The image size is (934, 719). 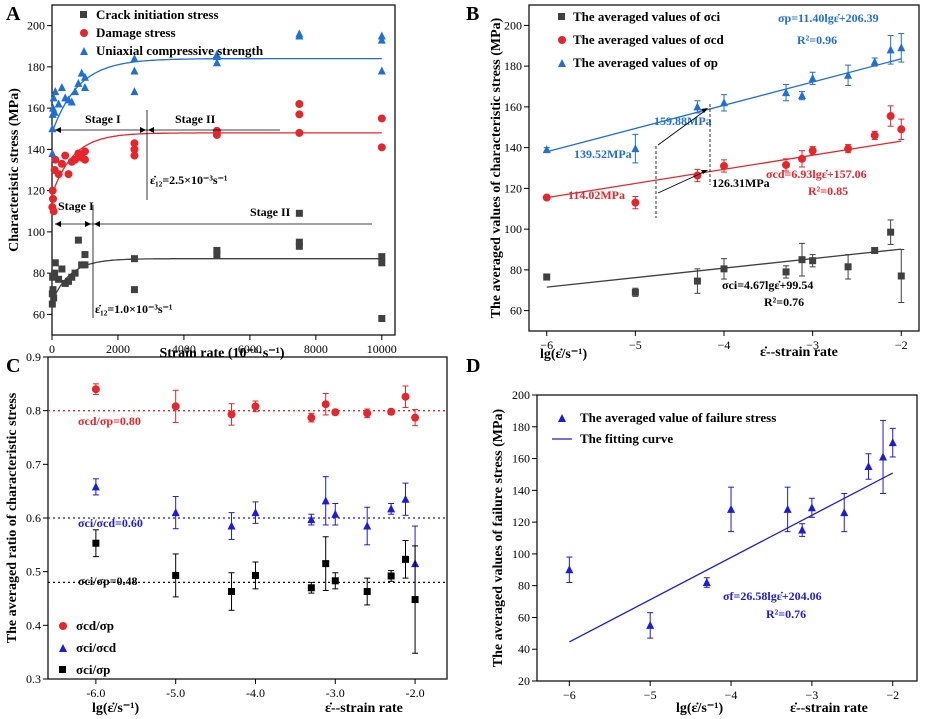 I want to click on x-tick-label: -3.0, so click(x=335, y=693).